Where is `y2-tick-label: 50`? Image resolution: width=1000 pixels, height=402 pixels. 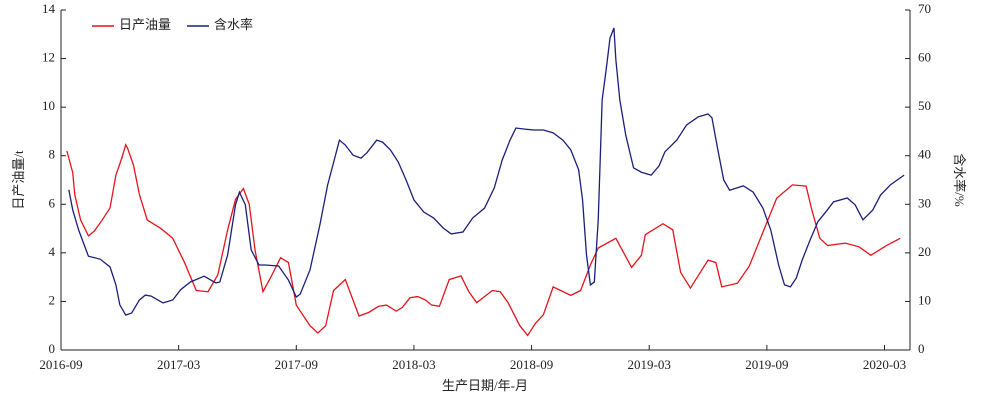 y2-tick-label: 50 is located at coordinates (924, 105).